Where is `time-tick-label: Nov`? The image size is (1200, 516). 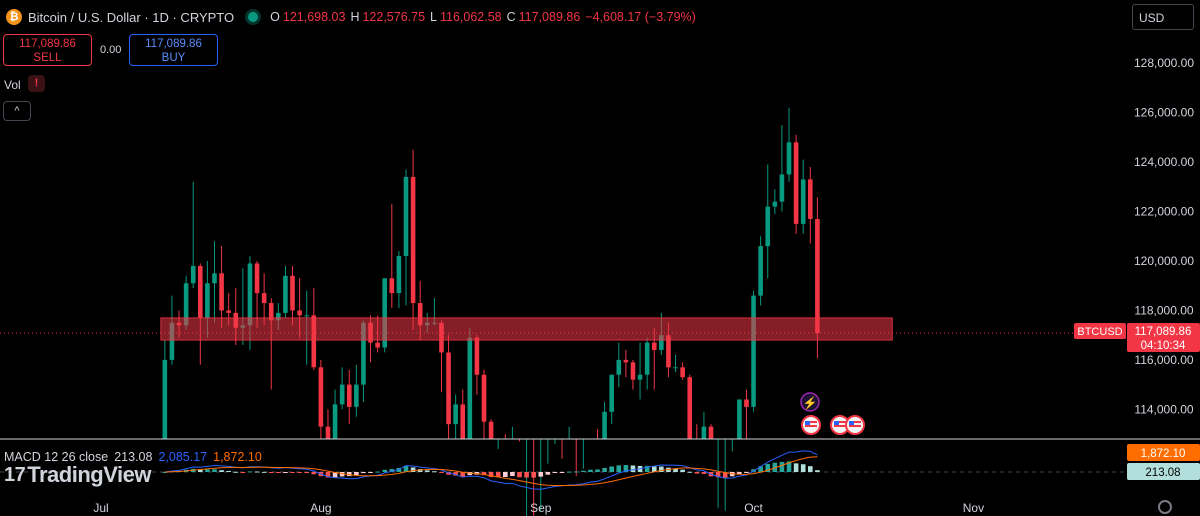 time-tick-label: Nov is located at coordinates (973, 508).